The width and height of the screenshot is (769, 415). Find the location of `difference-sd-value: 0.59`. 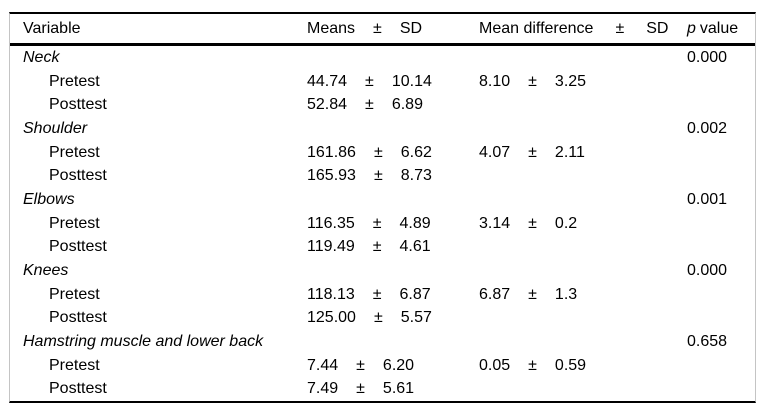

difference-sd-value: 0.59 is located at coordinates (570, 365).